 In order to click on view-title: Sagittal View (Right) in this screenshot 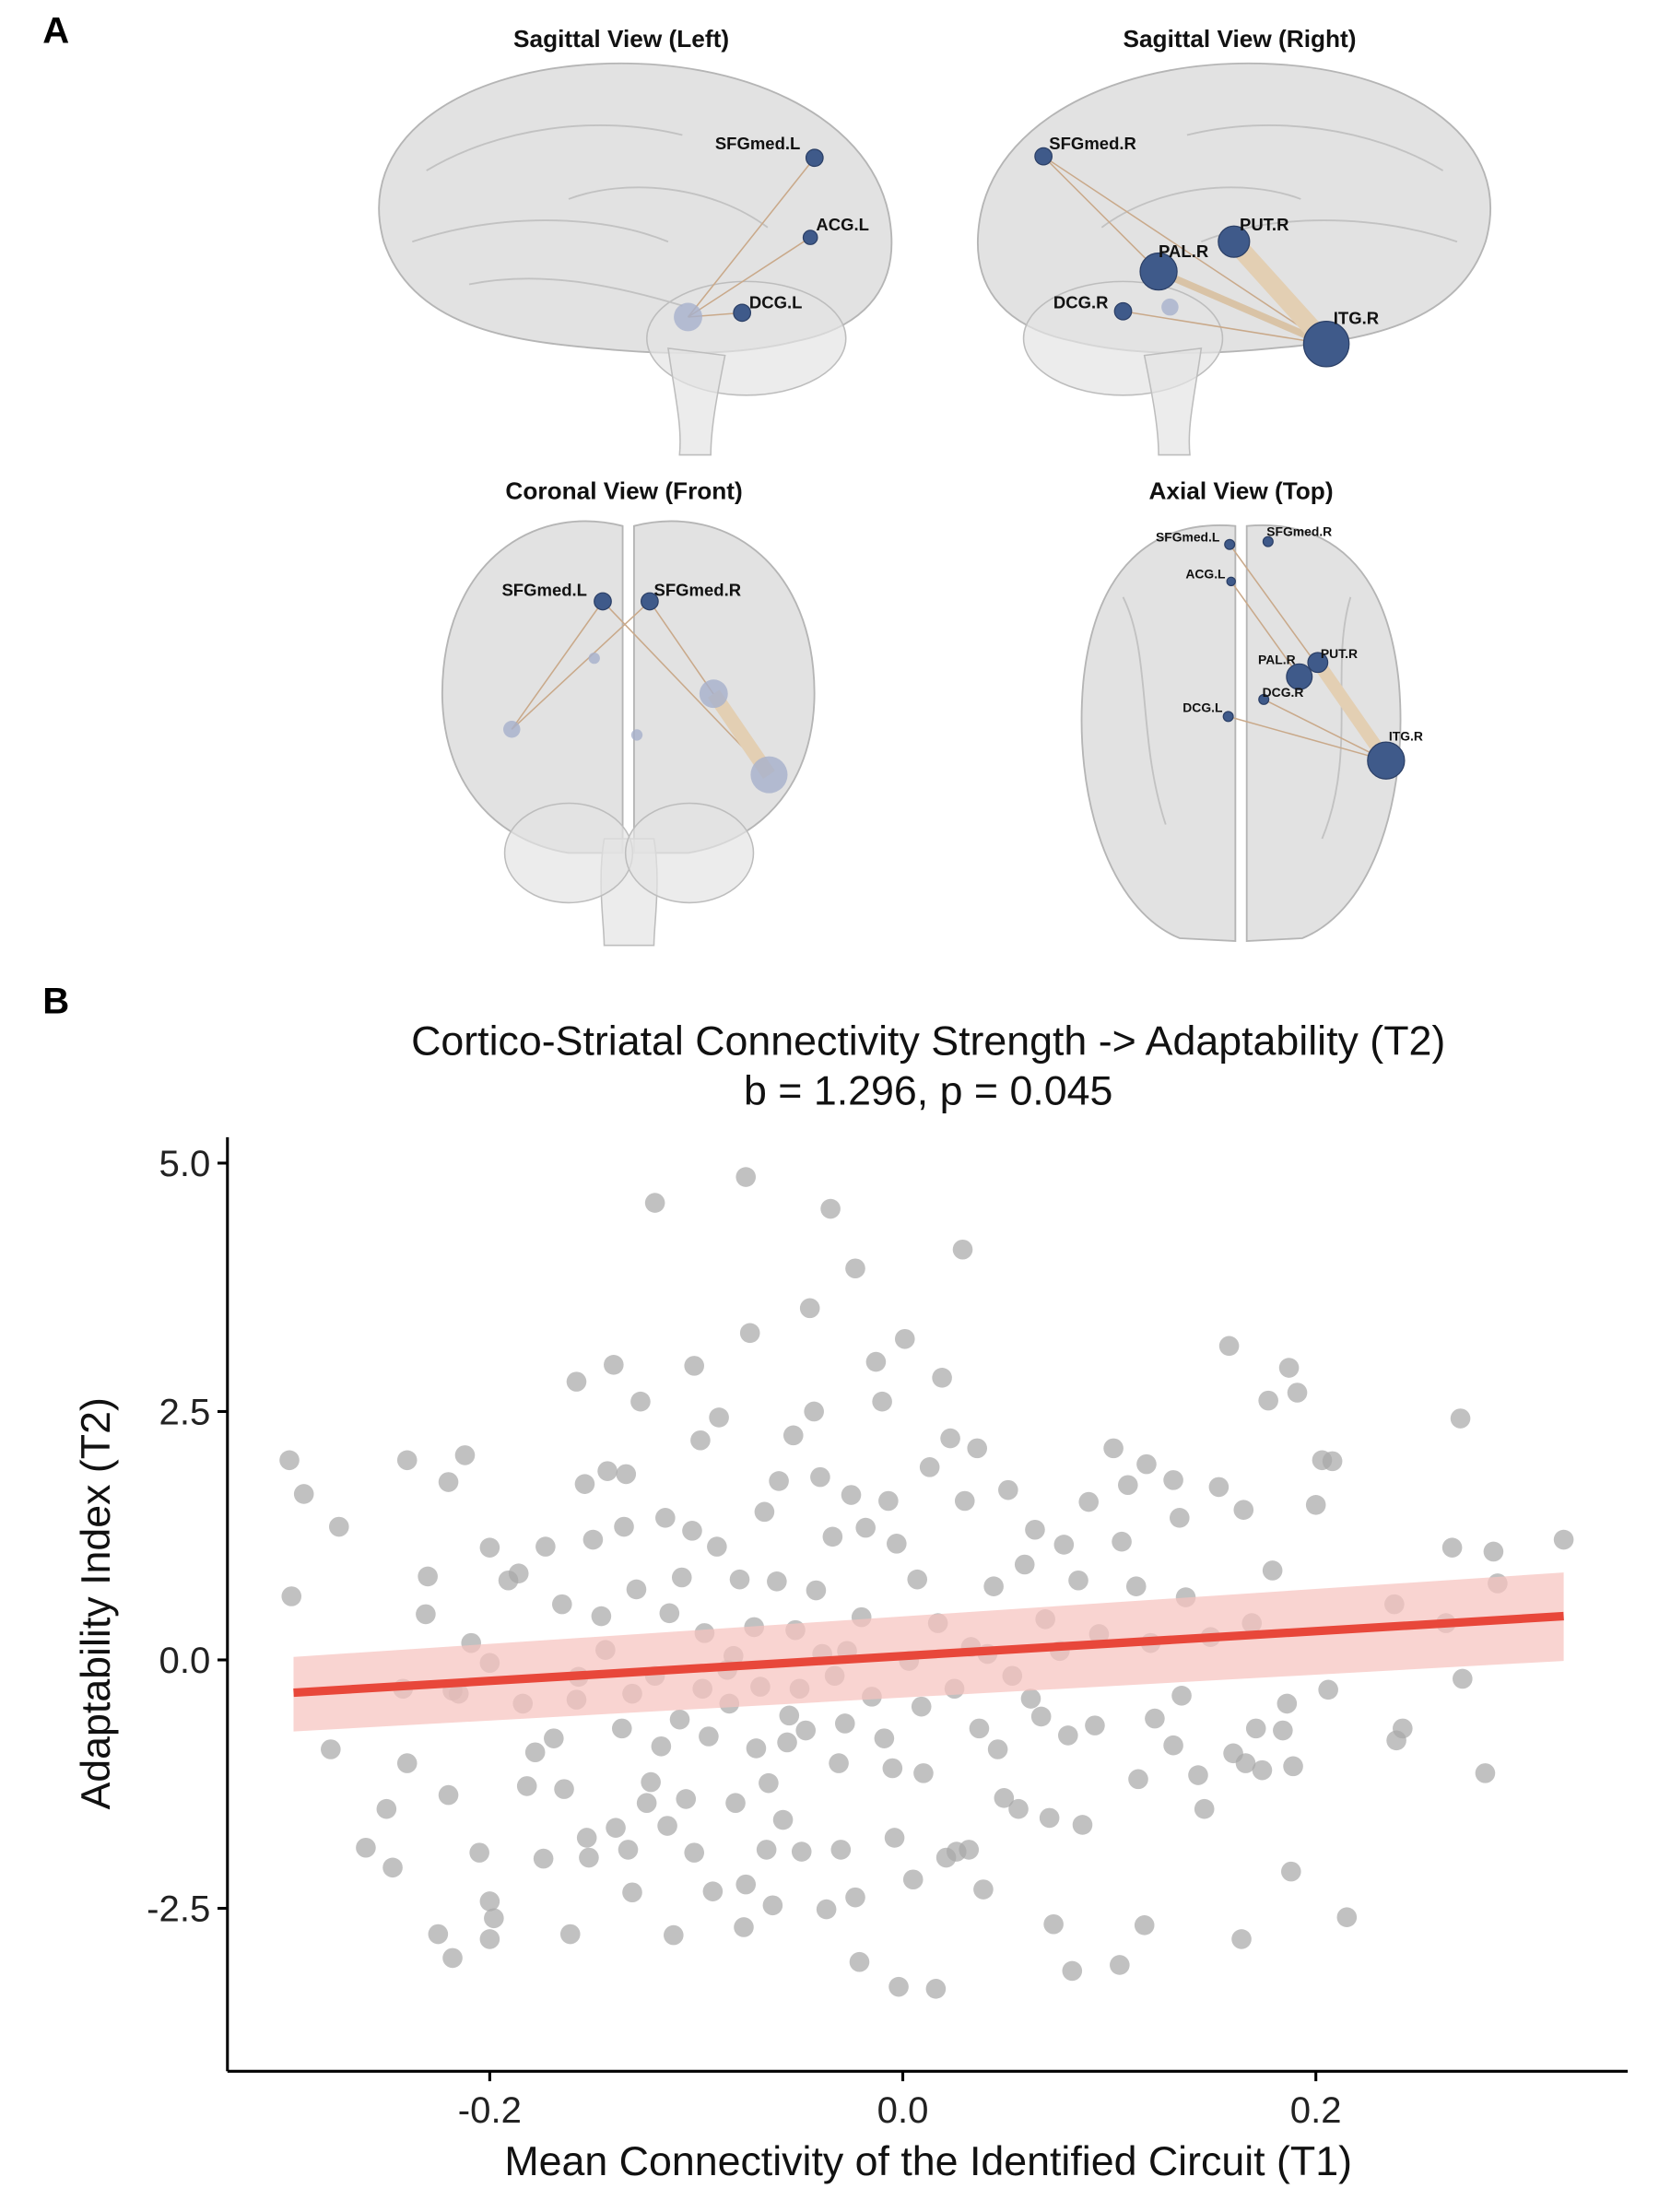, I will do `click(1239, 39)`.